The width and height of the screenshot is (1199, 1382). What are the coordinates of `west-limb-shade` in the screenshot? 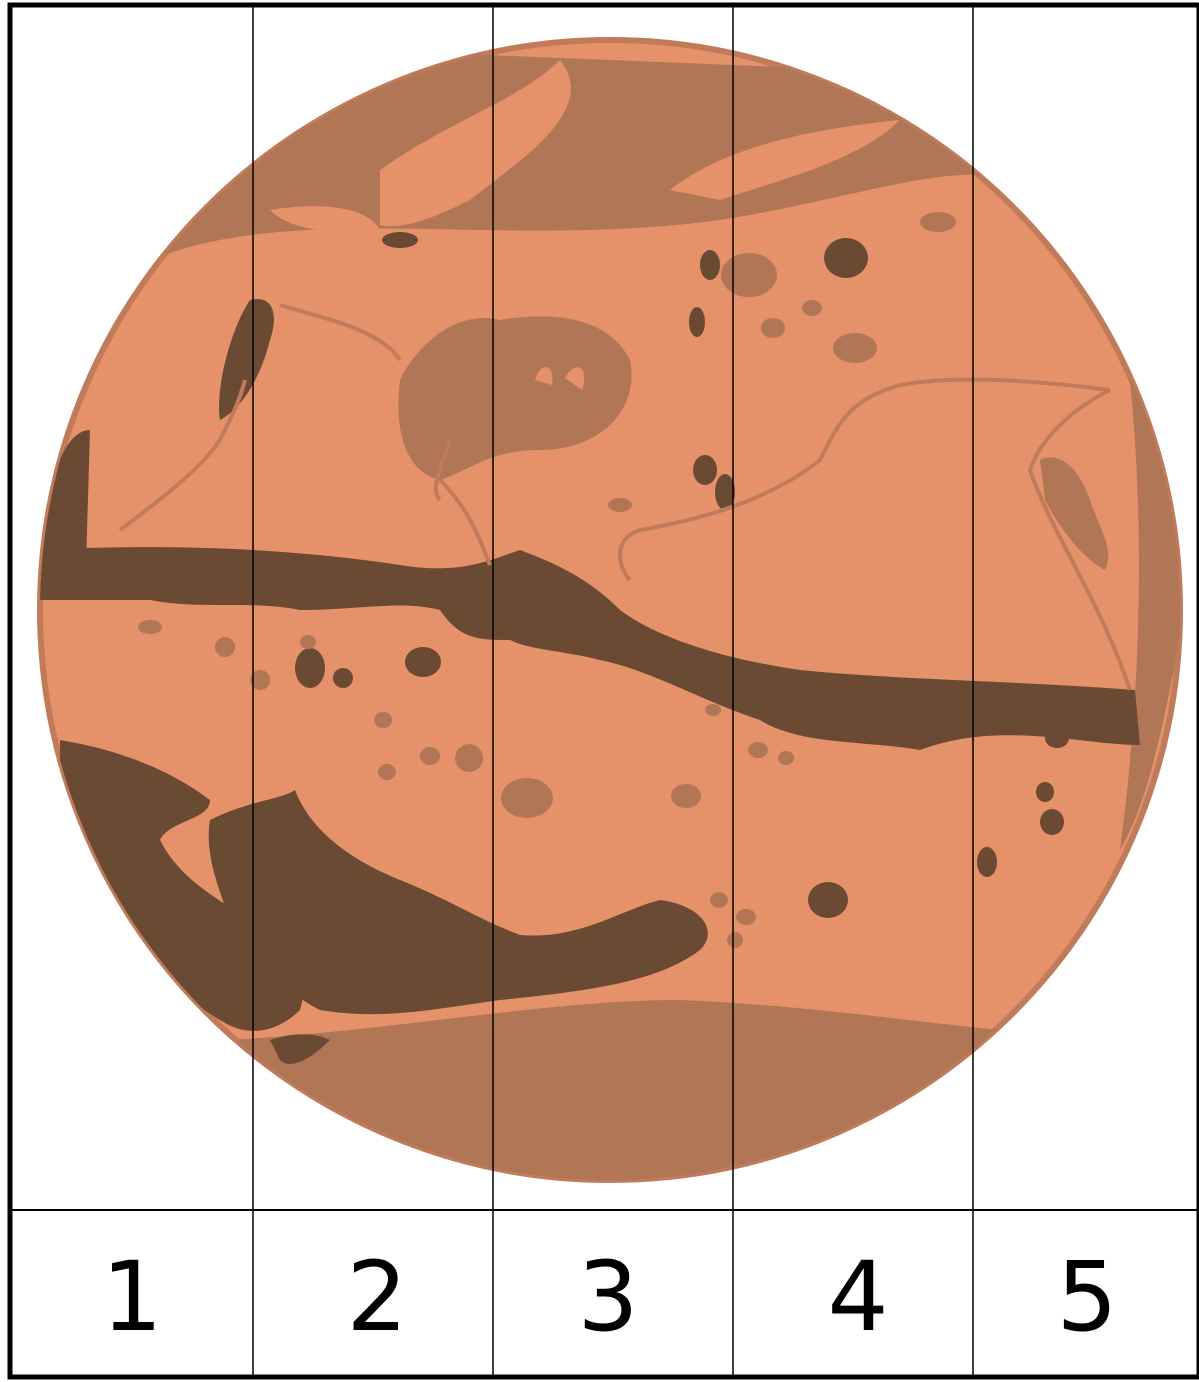 It's located at (65, 515).